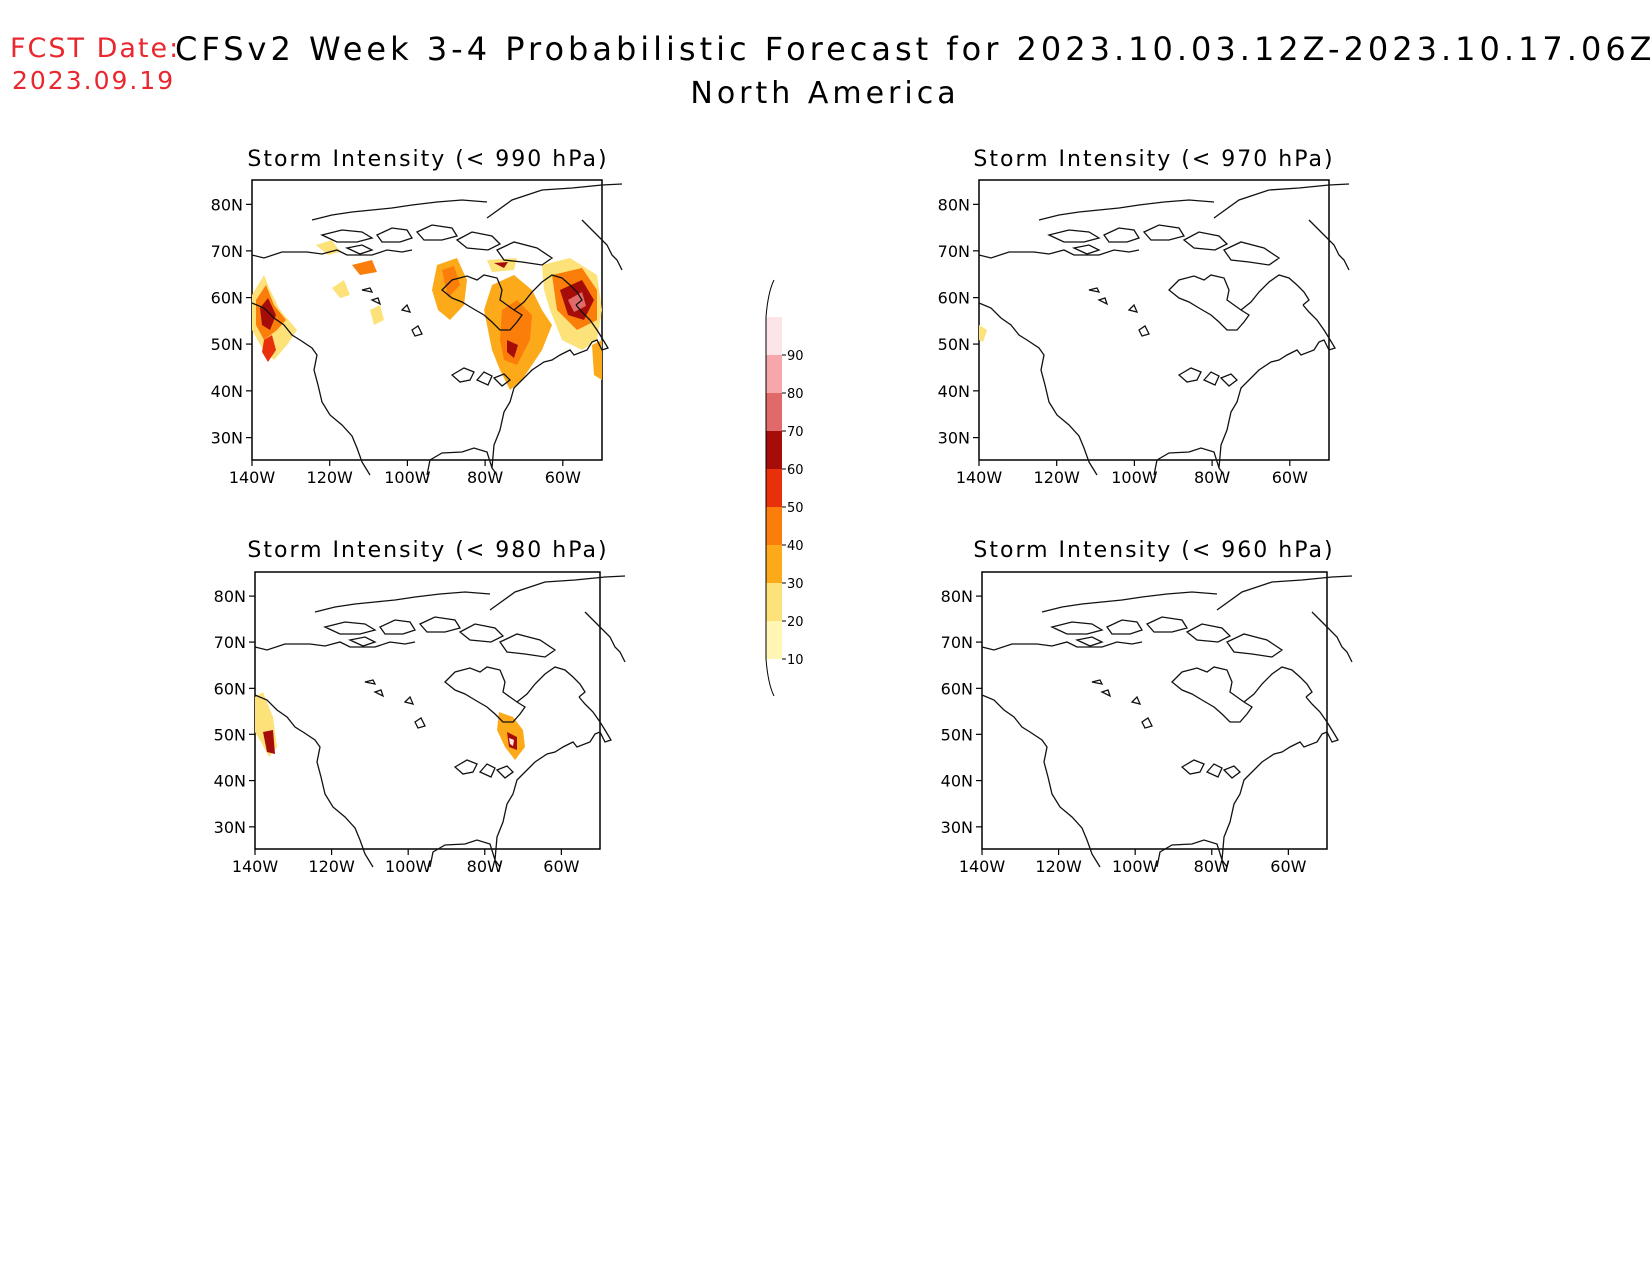 This screenshot has width=1650, height=1275. What do you see at coordinates (1153, 550) in the screenshot?
I see `panel-title-960: Storm Intensity (< 960 hPa)` at bounding box center [1153, 550].